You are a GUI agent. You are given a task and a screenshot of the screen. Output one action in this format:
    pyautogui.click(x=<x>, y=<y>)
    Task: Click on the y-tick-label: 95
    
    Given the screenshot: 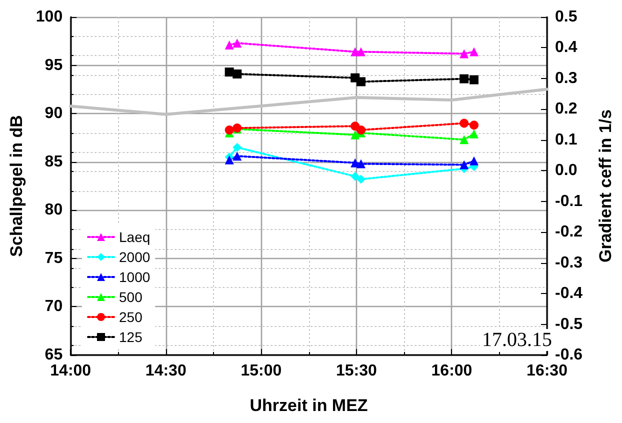 What is the action you would take?
    pyautogui.click(x=53, y=65)
    